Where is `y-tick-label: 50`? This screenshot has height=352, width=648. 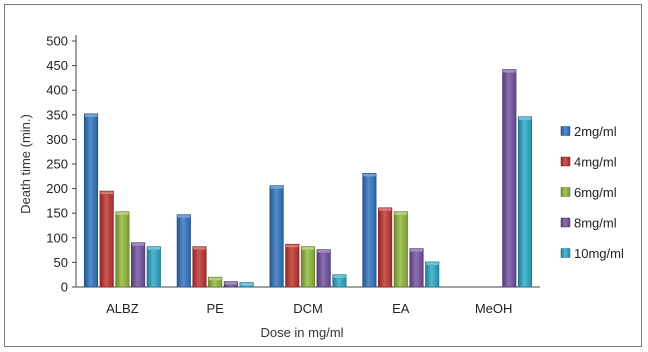
y-tick-label: 50 is located at coordinates (61, 262).